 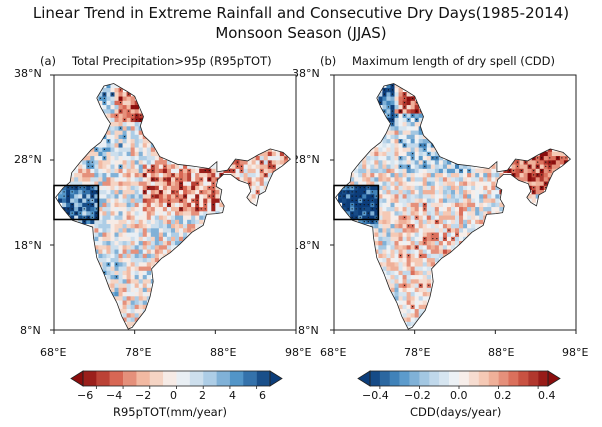 What do you see at coordinates (364, 378) in the screenshot?
I see `colorbar-min-arrow` at bounding box center [364, 378].